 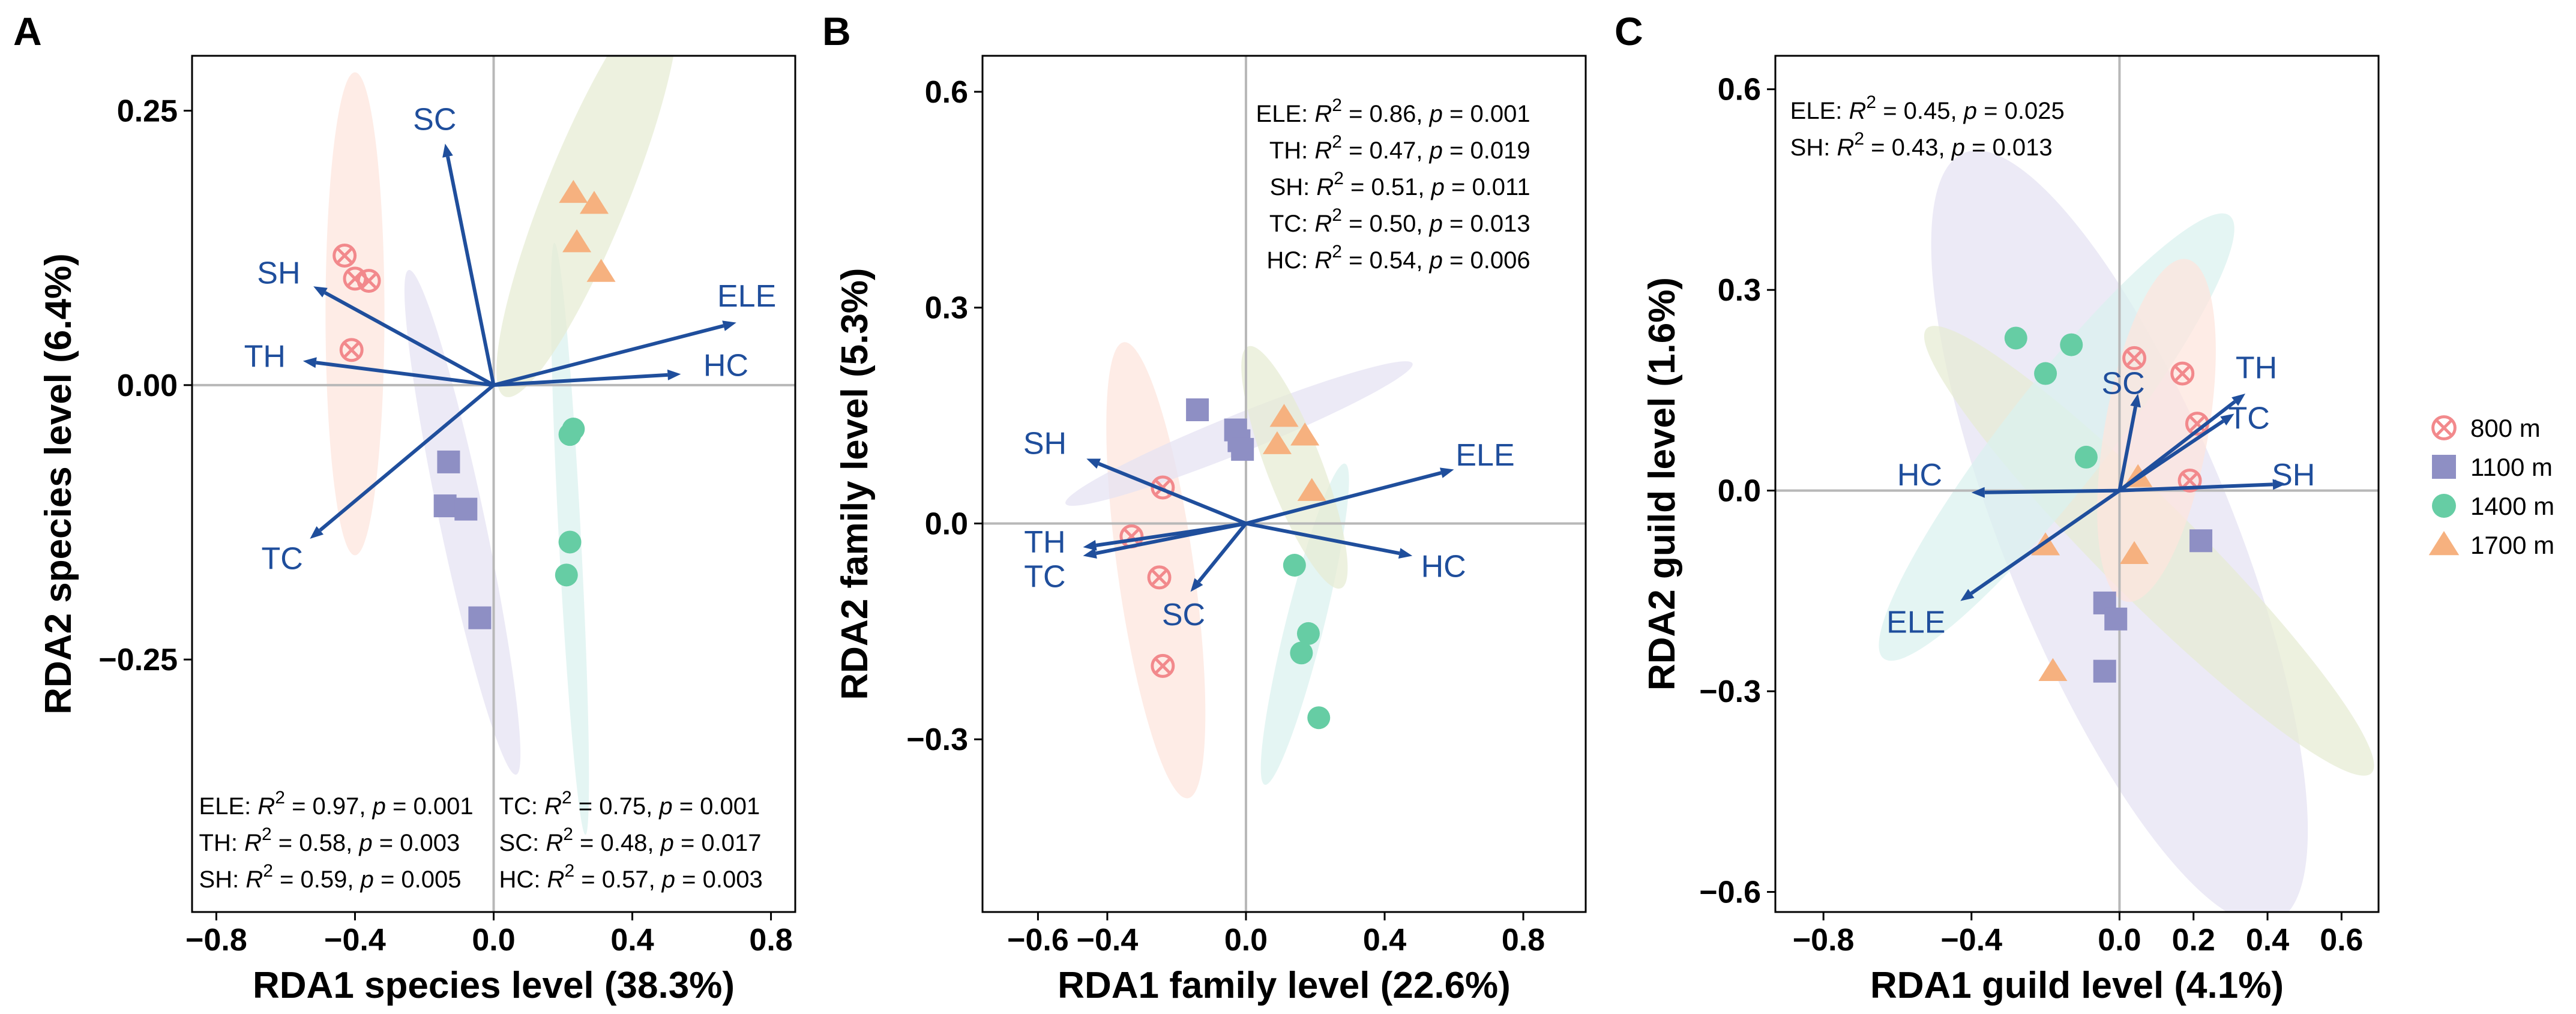 What do you see at coordinates (719, 880) in the screenshot?
I see `stat-p: = 0.003` at bounding box center [719, 880].